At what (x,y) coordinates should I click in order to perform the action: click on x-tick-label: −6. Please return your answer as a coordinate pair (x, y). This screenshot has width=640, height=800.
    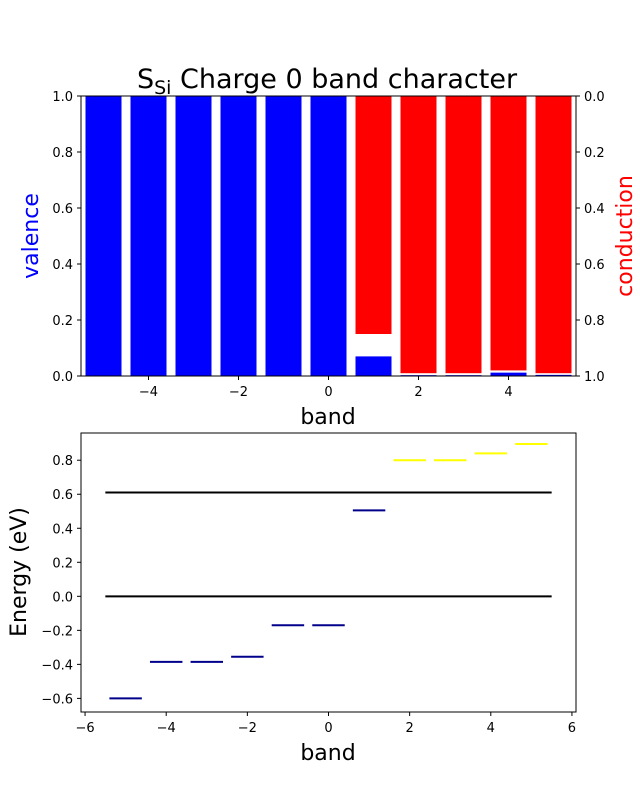
    Looking at the image, I should click on (84, 728).